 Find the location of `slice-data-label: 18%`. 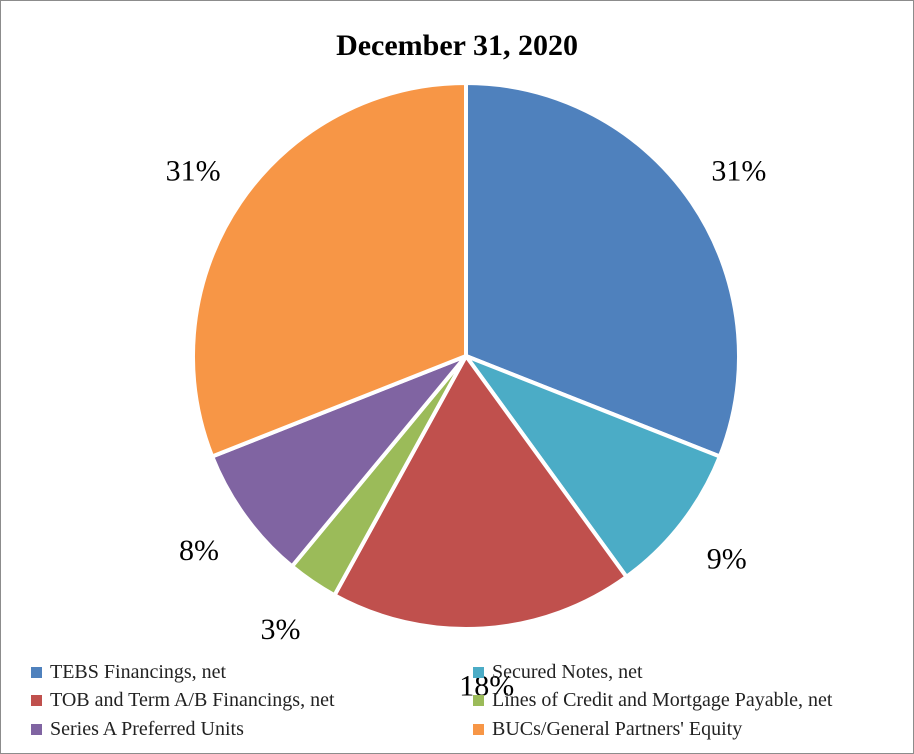

slice-data-label: 18% is located at coordinates (486, 685).